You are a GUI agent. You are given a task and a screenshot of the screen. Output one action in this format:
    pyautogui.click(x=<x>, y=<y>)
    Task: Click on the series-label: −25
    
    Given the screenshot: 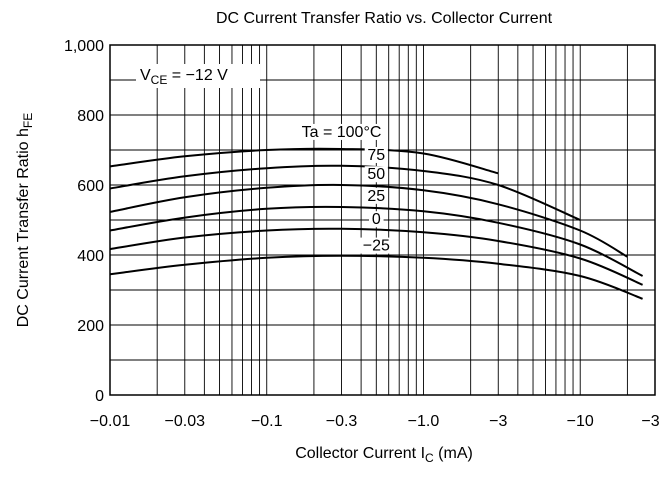 What is the action you would take?
    pyautogui.click(x=376, y=246)
    